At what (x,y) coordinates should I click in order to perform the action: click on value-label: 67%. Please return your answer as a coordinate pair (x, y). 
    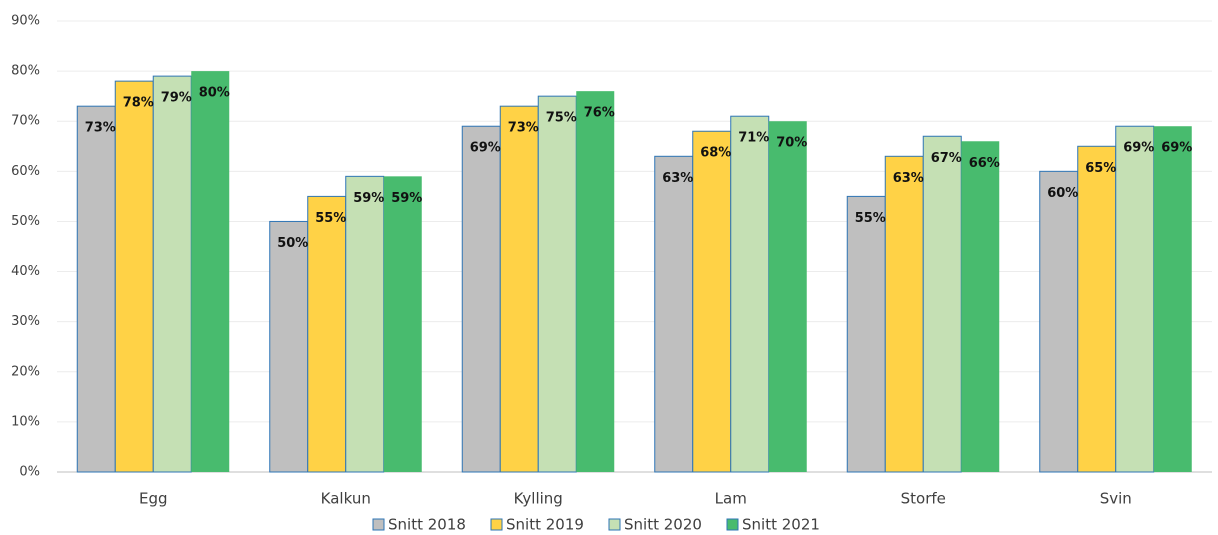
    Looking at the image, I should click on (946, 158).